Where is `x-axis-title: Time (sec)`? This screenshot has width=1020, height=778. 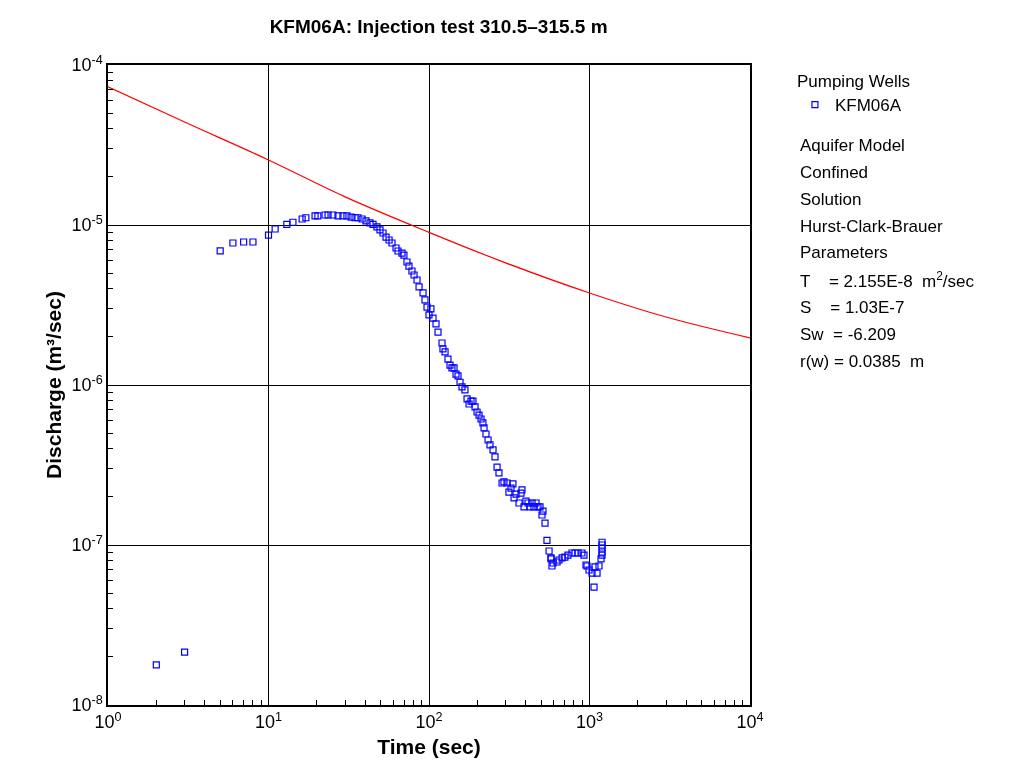
x-axis-title: Time (sec) is located at coordinates (429, 747).